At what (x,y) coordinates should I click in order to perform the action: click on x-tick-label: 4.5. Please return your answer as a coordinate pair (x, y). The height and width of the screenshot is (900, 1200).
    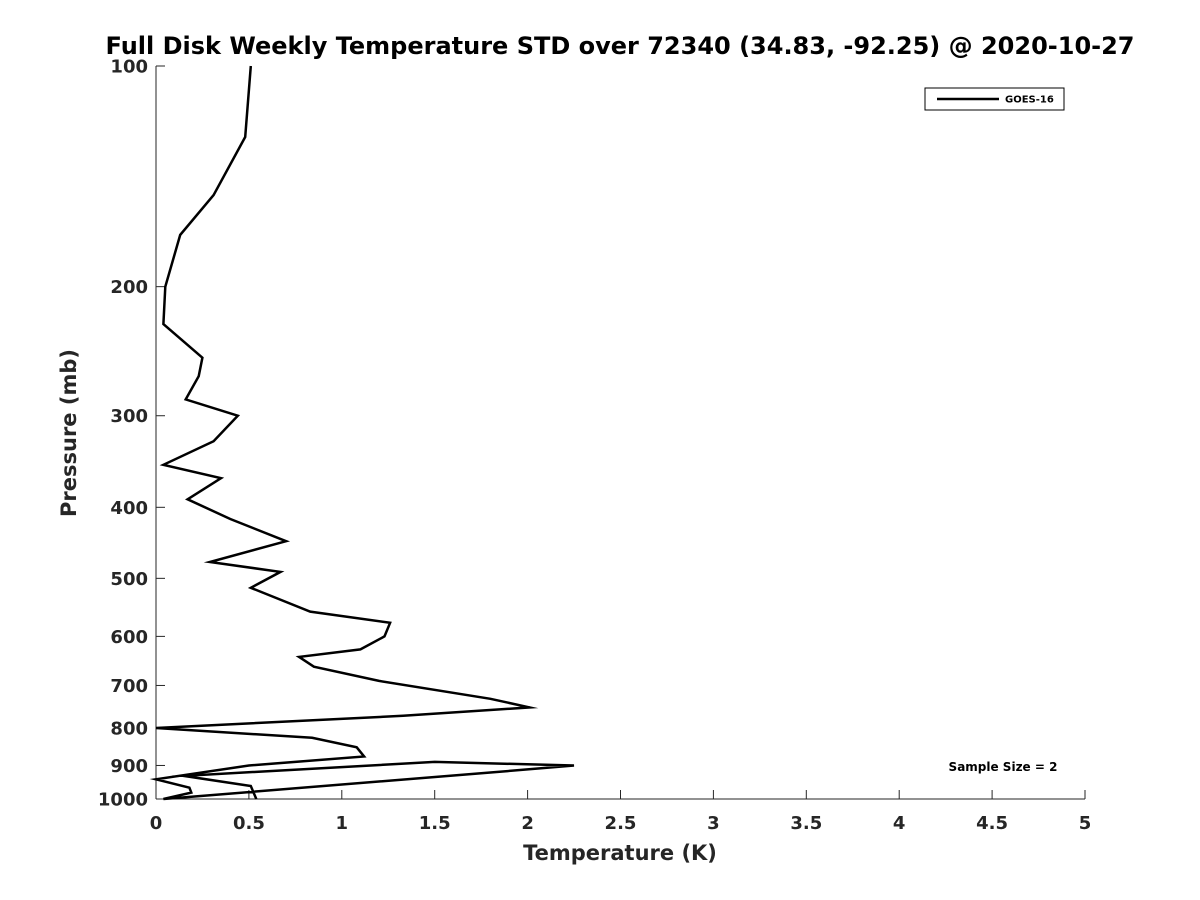
    Looking at the image, I should click on (992, 823).